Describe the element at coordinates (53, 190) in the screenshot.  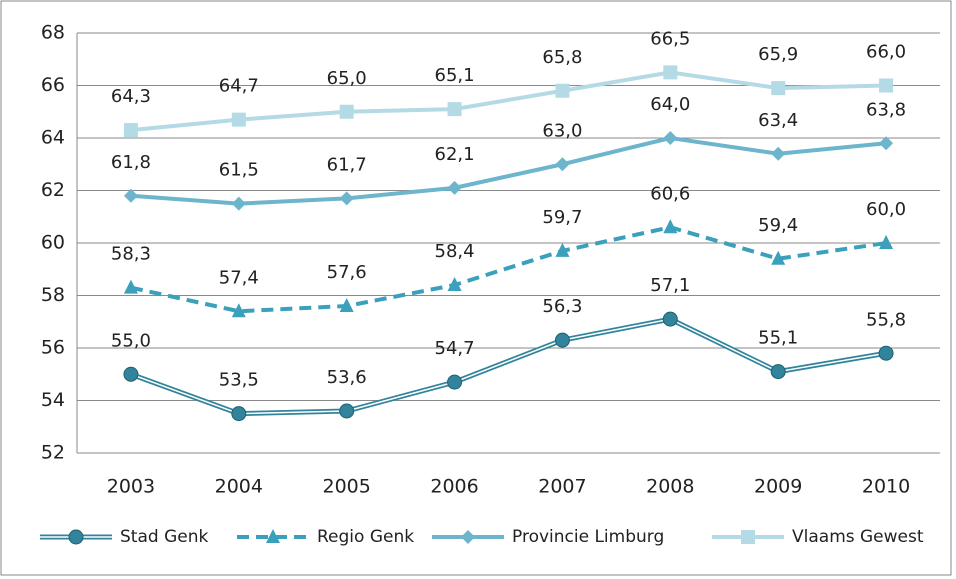
I see `y-tick-label: 62` at that location.